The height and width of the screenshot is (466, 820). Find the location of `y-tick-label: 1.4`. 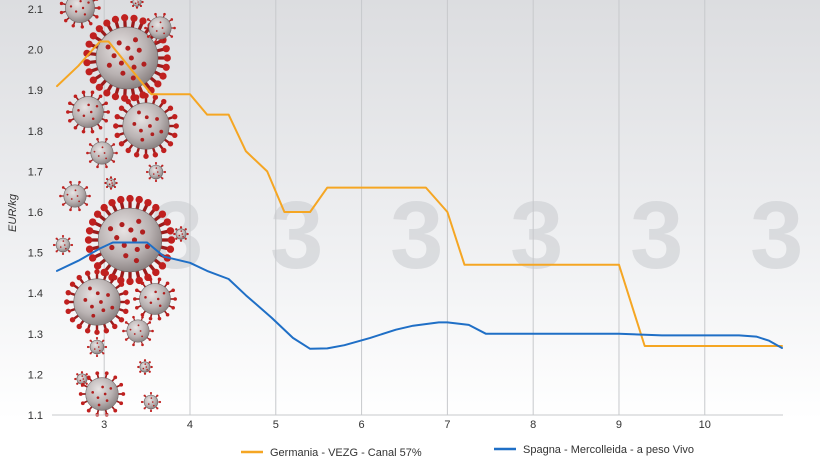

y-tick-label: 1.4 is located at coordinates (35, 294).